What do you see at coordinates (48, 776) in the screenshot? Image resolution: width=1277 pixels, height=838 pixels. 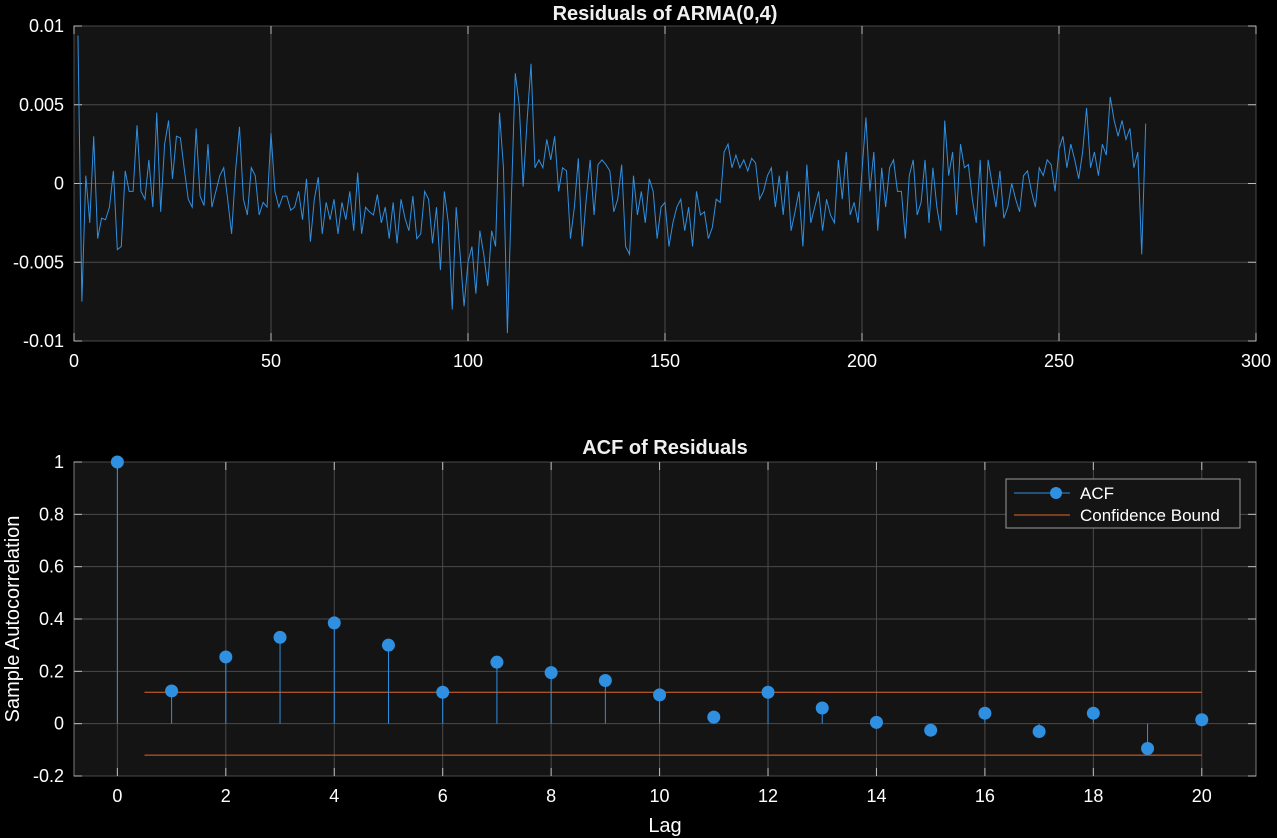 I see `acf-y-tick-label: -0.2` at bounding box center [48, 776].